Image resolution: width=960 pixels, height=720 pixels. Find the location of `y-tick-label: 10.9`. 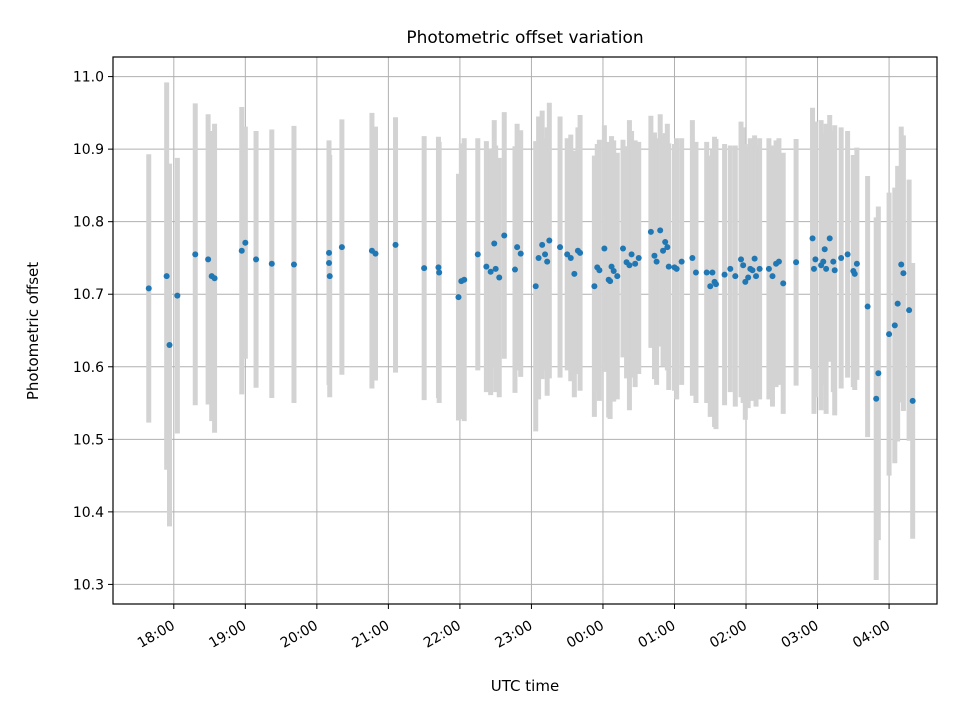

y-tick-label: 10.9 is located at coordinates (88, 150).